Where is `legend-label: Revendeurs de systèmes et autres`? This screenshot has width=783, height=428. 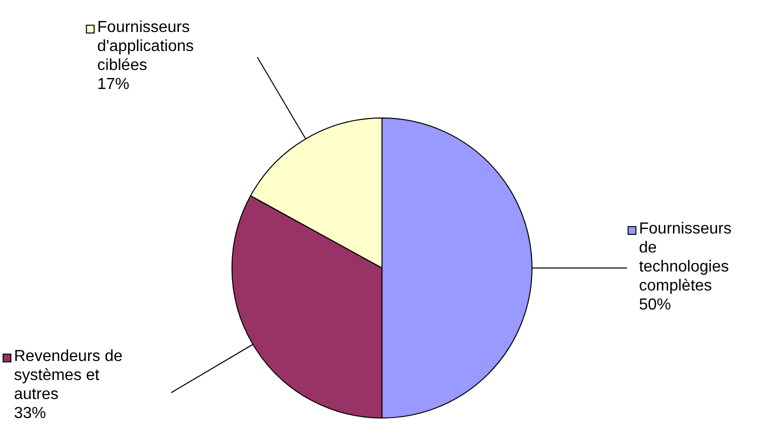
legend-label: Revendeurs de systèmes et autres is located at coordinates (68, 375).